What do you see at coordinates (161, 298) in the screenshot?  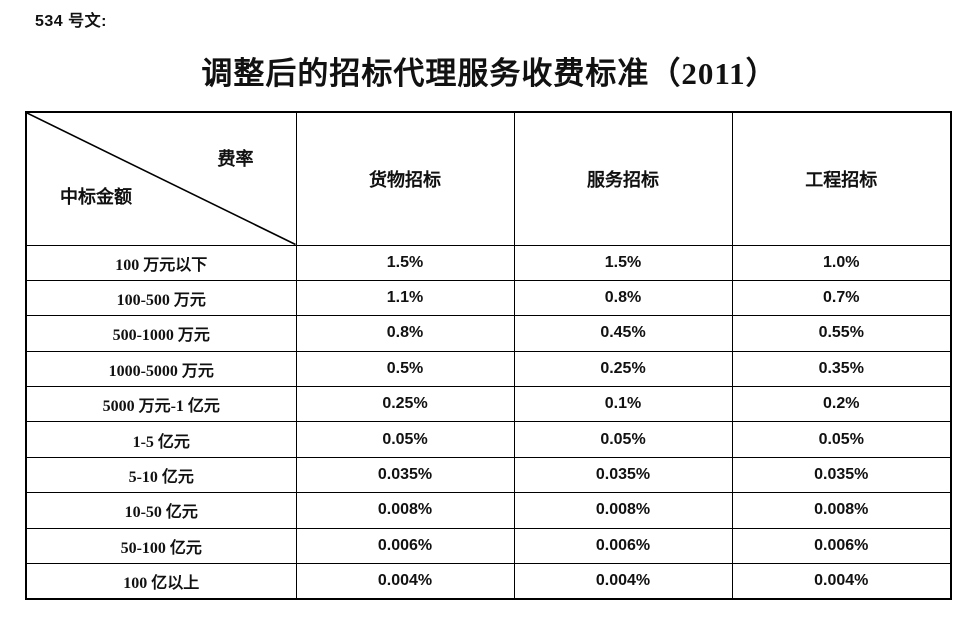 I see `amount-range-cell: 100-500 万元` at bounding box center [161, 298].